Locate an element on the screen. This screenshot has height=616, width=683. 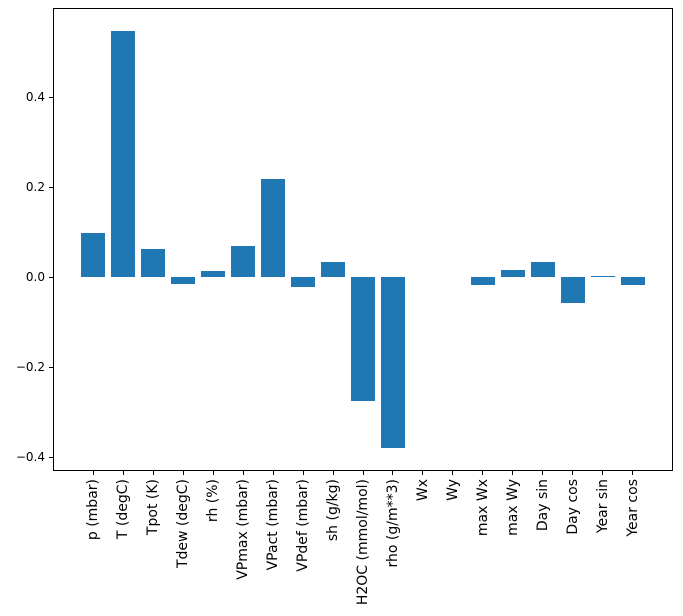
x-tick-label: T (degC) is located at coordinates (123, 509).